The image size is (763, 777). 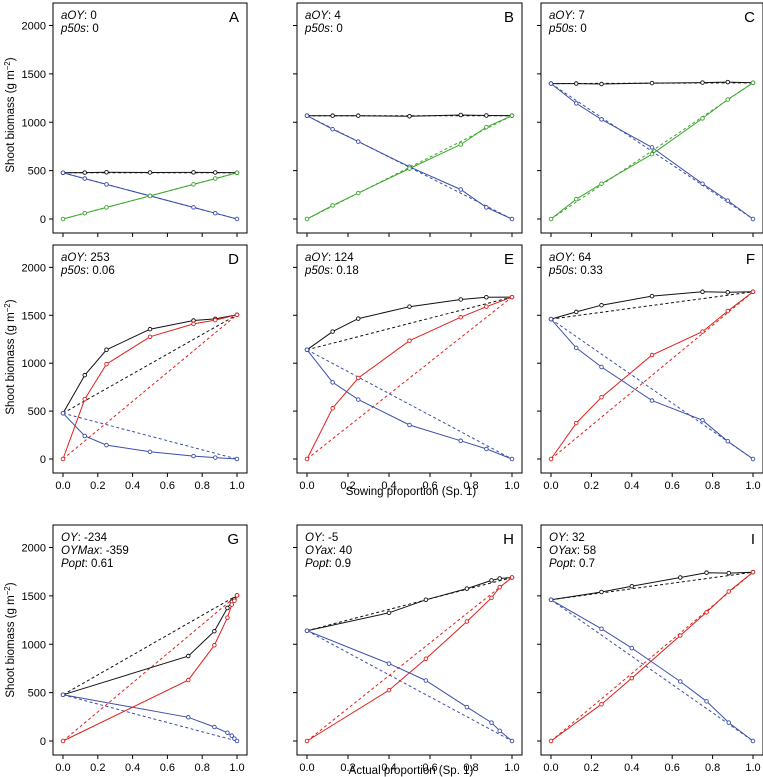 What do you see at coordinates (323, 16) in the screenshot?
I see `annotation: aOY: 4` at bounding box center [323, 16].